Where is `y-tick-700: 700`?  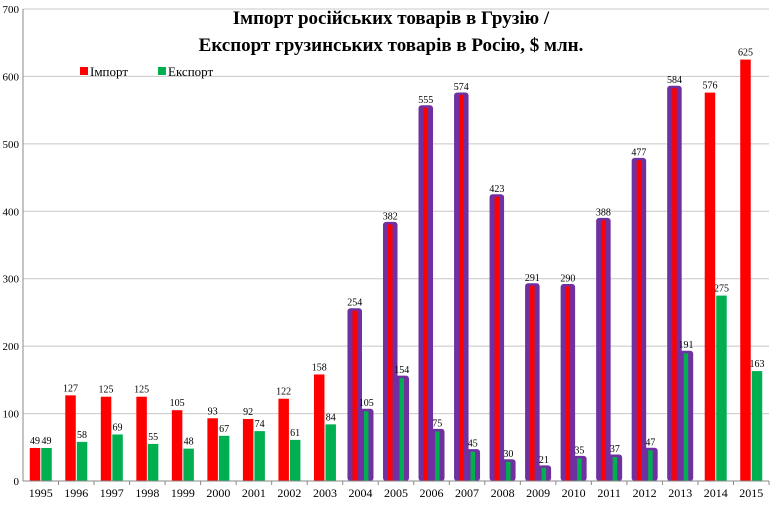 y-tick-700: 700 is located at coordinates (11, 10).